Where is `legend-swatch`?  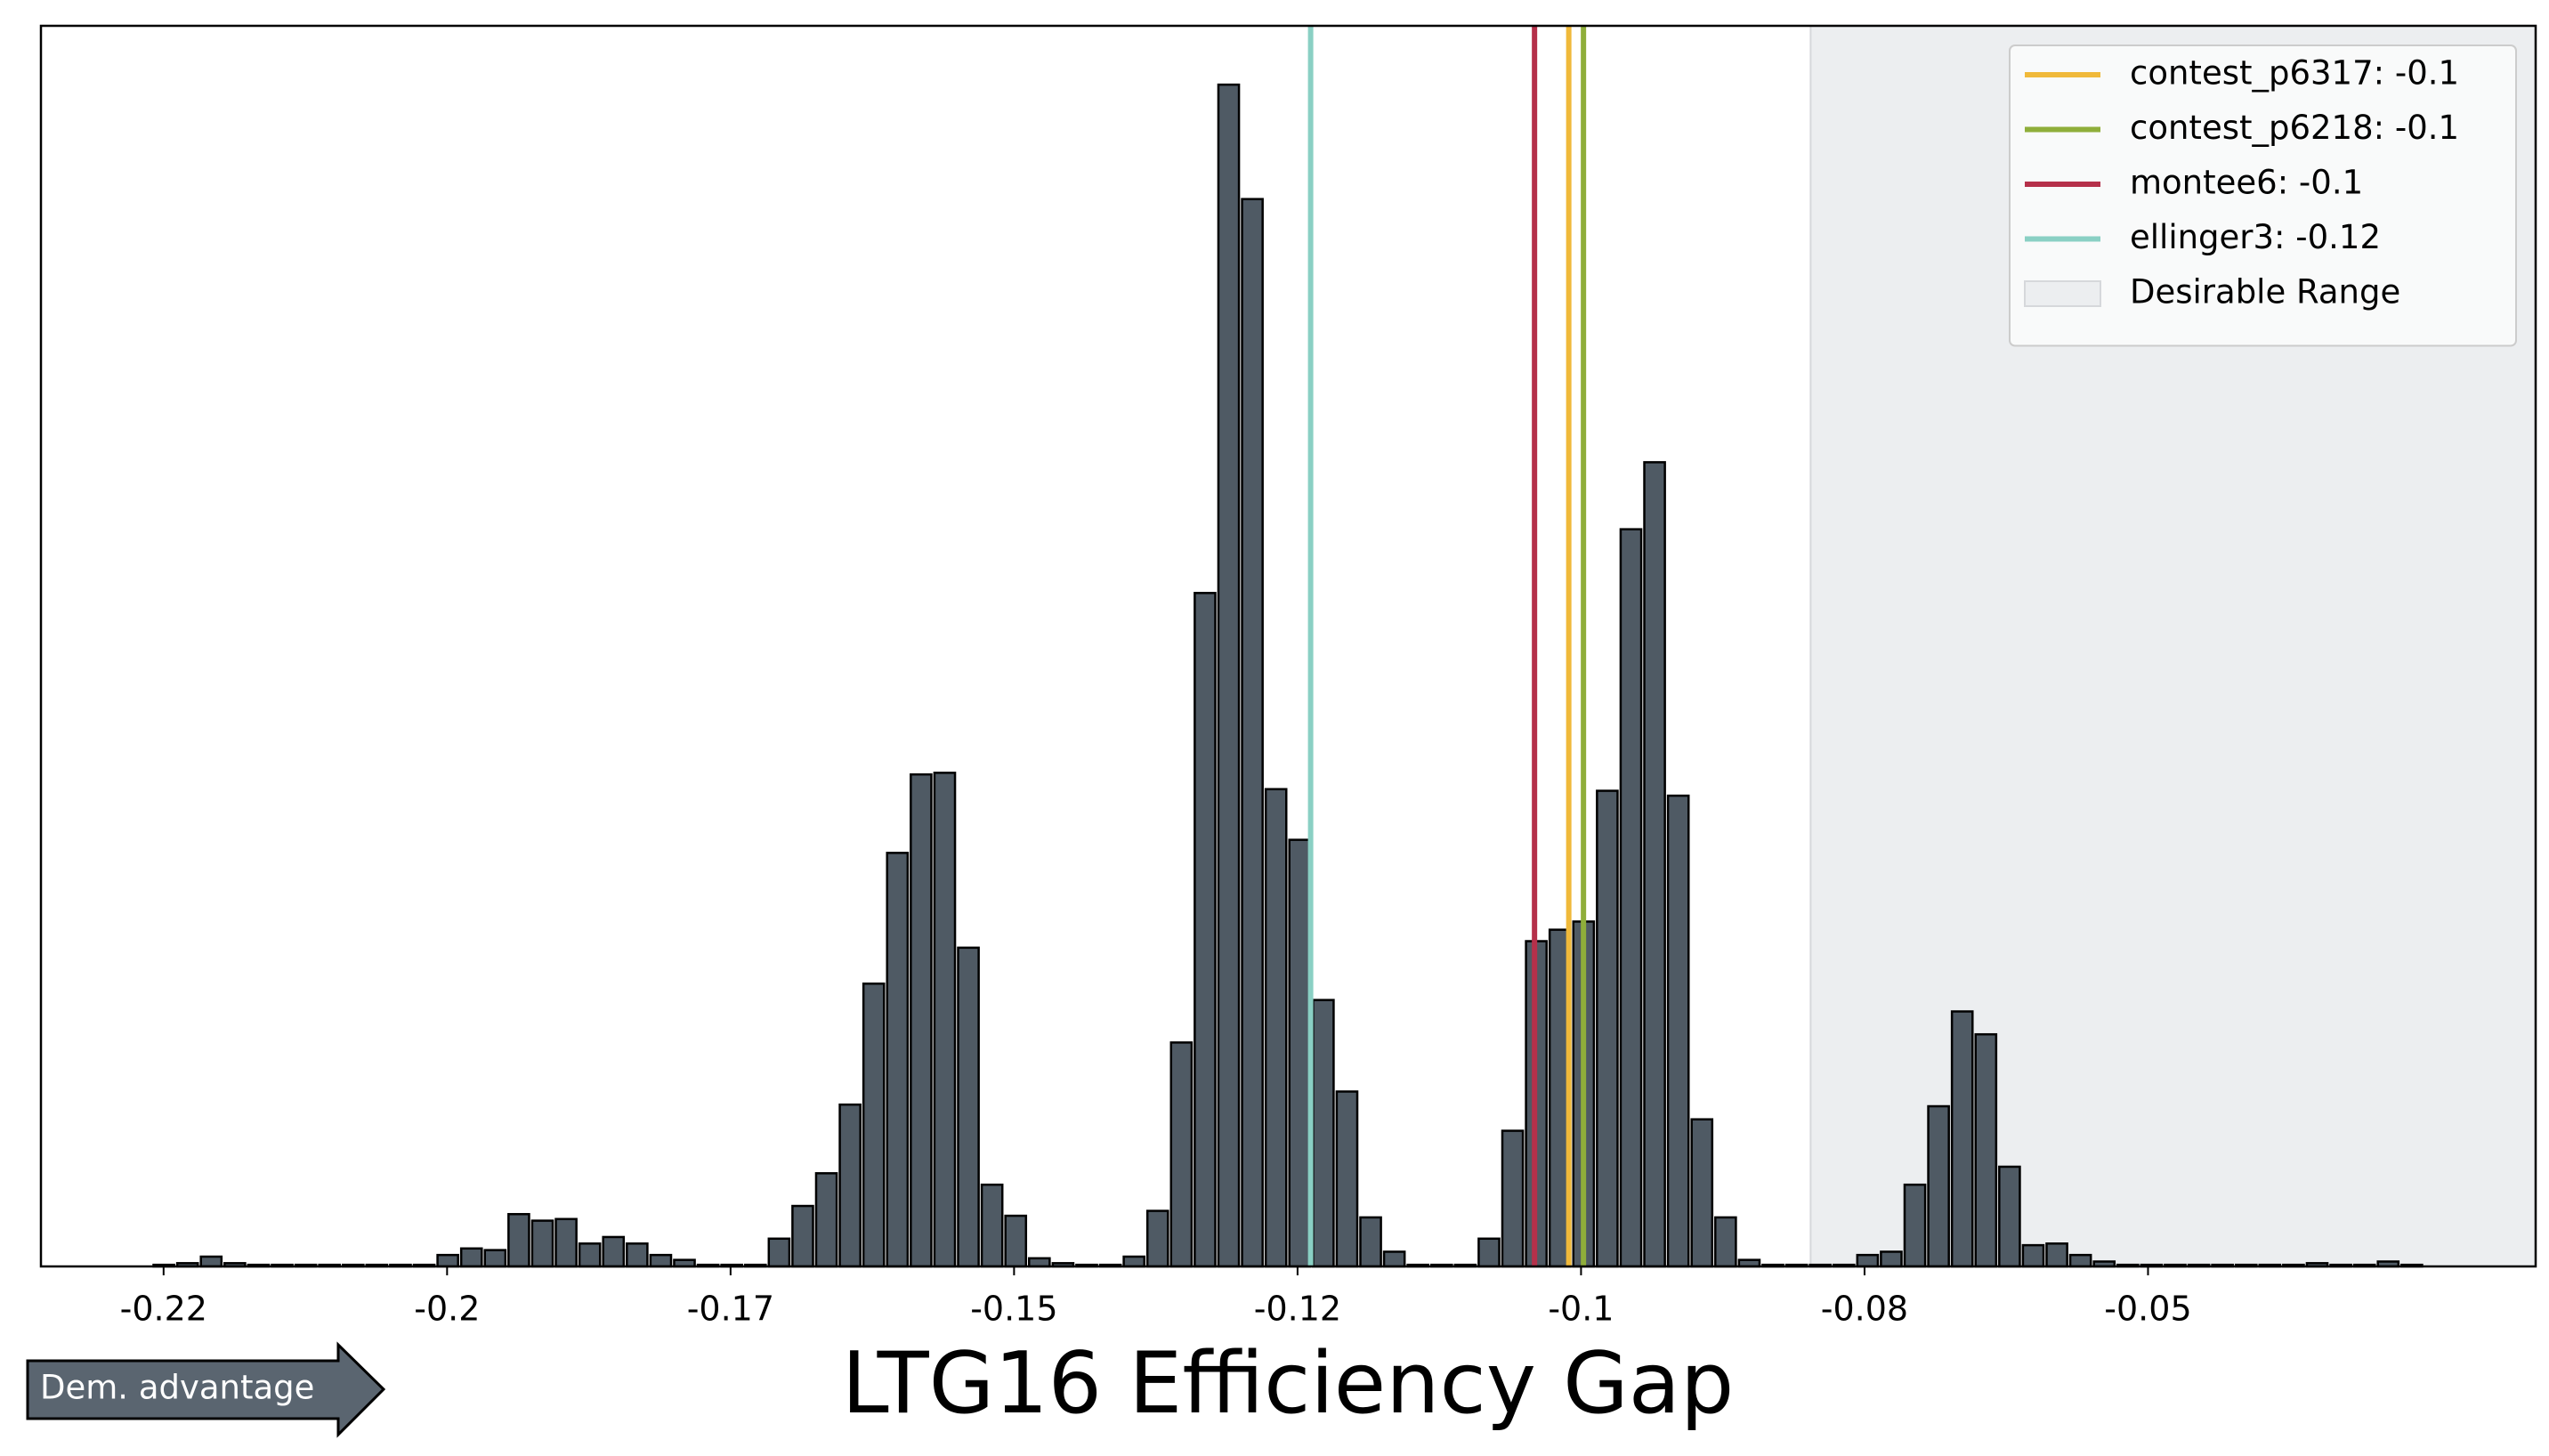 legend-swatch is located at coordinates (2063, 293).